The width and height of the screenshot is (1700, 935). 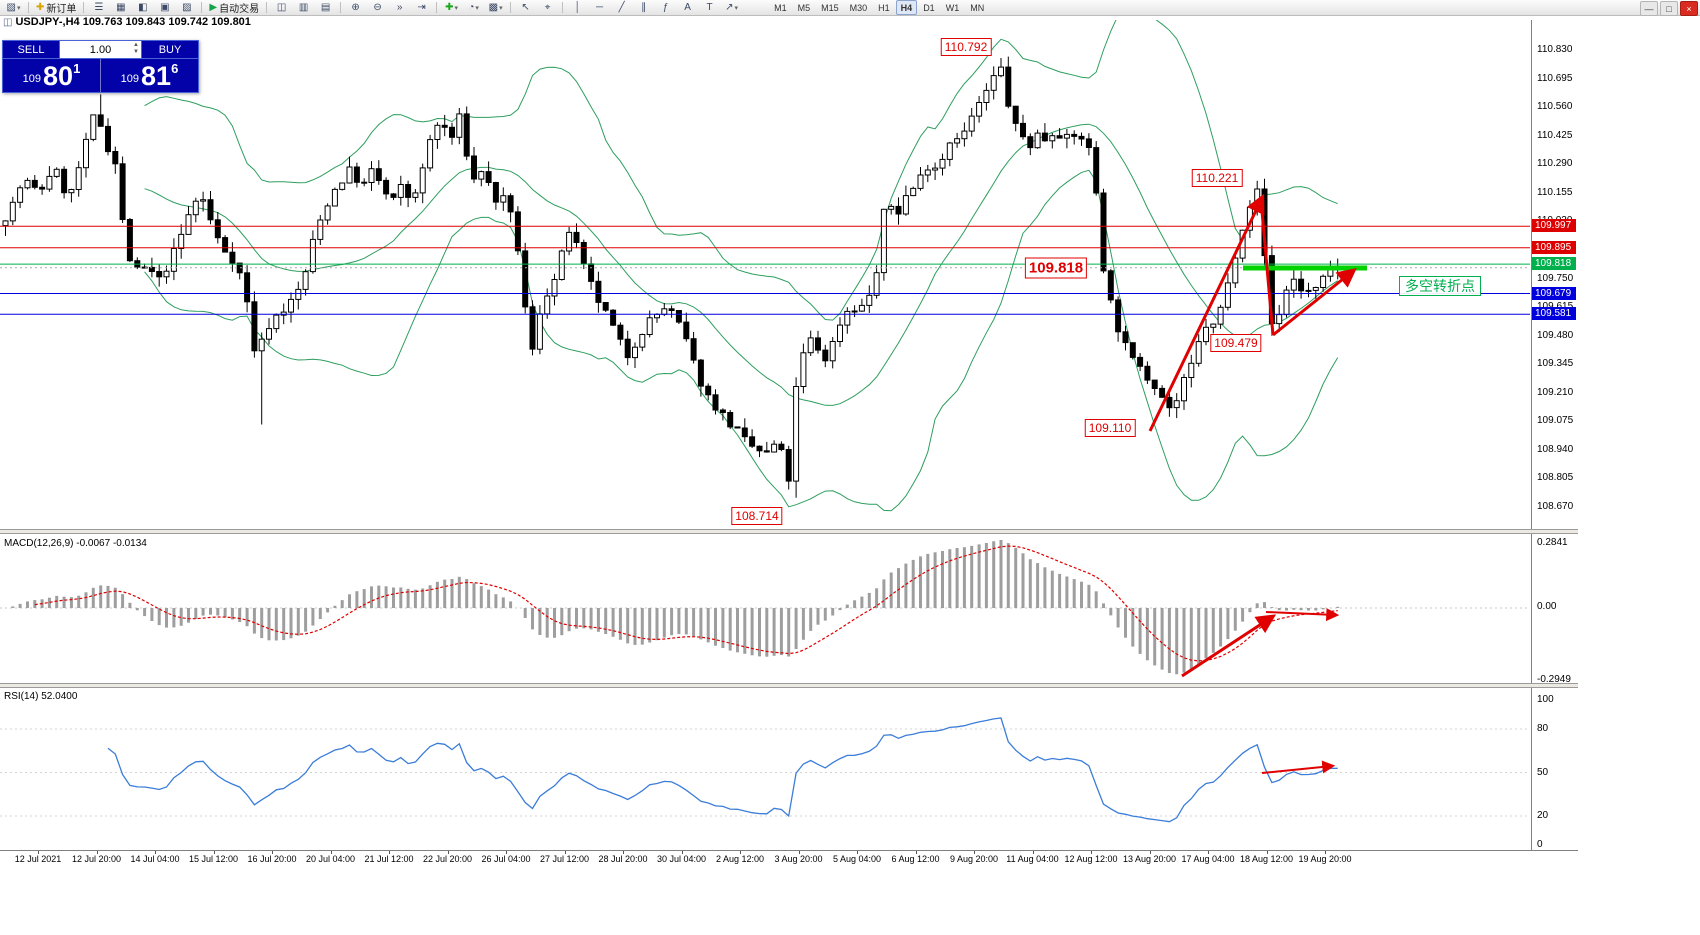 What do you see at coordinates (164, 7) in the screenshot?
I see `terminal-button: ▣` at bounding box center [164, 7].